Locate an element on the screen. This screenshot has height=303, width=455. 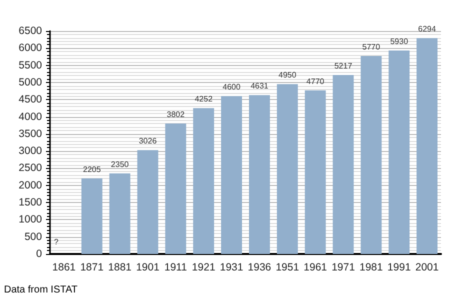
y-tick-label: 1000 is located at coordinates (30, 220).